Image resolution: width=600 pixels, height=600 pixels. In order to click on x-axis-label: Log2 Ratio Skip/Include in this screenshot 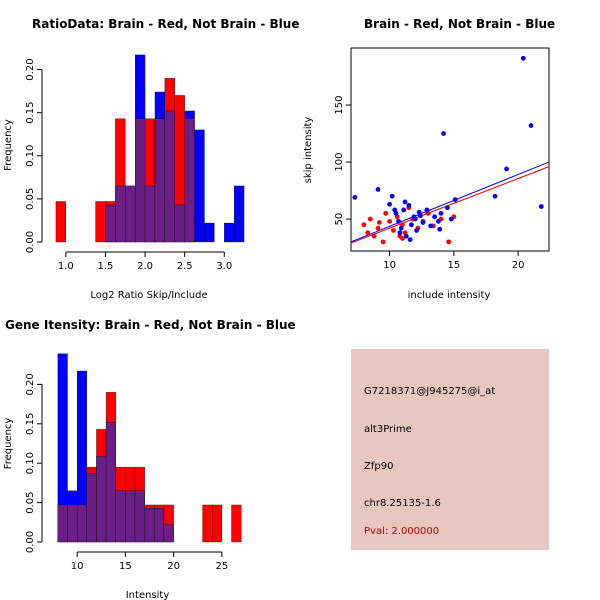, I will do `click(148, 295)`.